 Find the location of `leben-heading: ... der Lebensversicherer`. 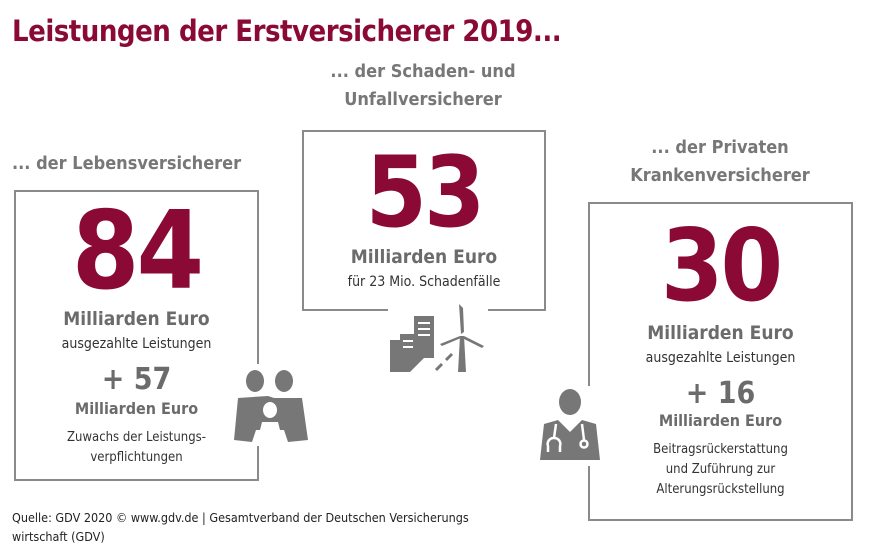

leben-heading: ... der Lebensversicherer is located at coordinates (127, 163).